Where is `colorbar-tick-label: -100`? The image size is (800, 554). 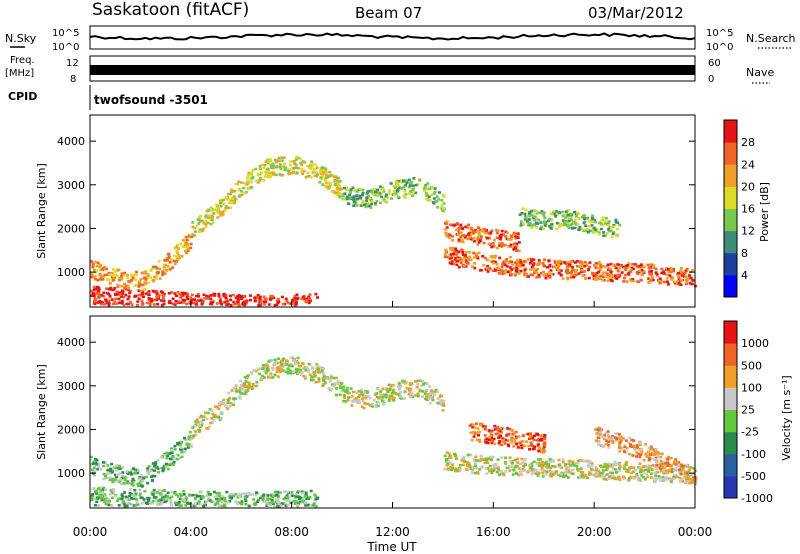
colorbar-tick-label: -100 is located at coordinates (753, 454).